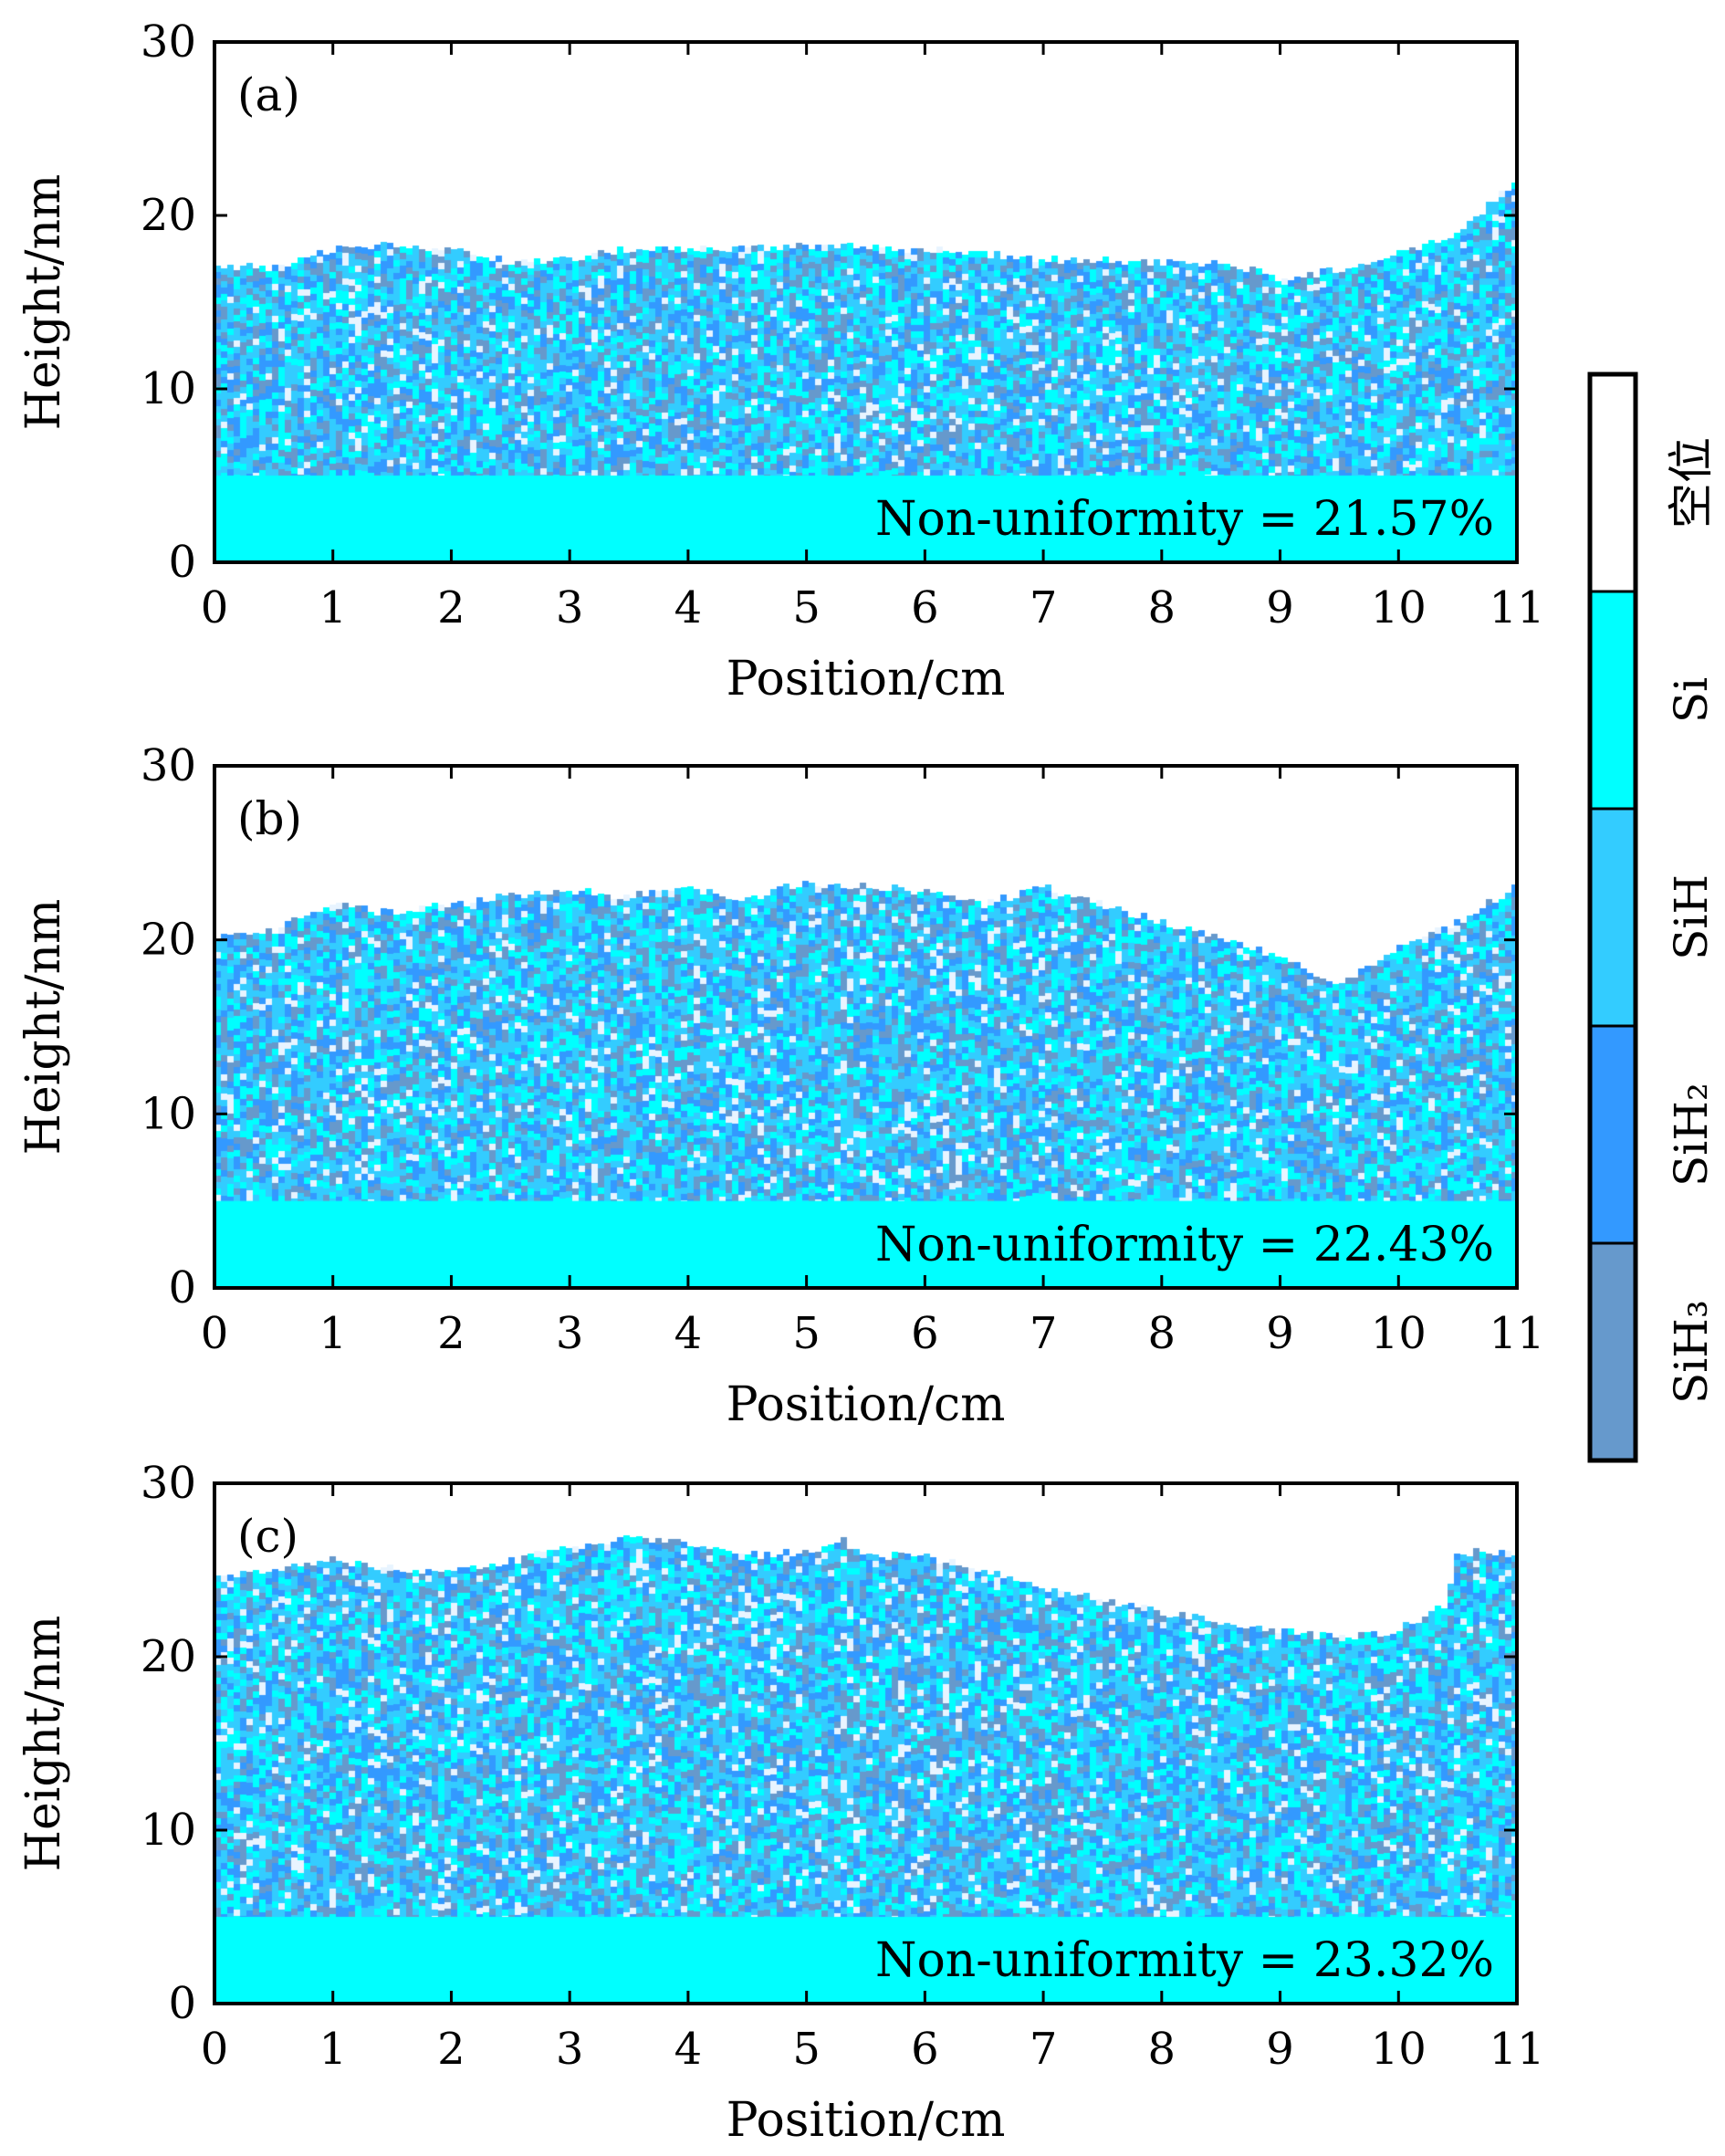 This screenshot has height=2156, width=1725. What do you see at coordinates (269, 818) in the screenshot?
I see `panel-label: (b)` at bounding box center [269, 818].